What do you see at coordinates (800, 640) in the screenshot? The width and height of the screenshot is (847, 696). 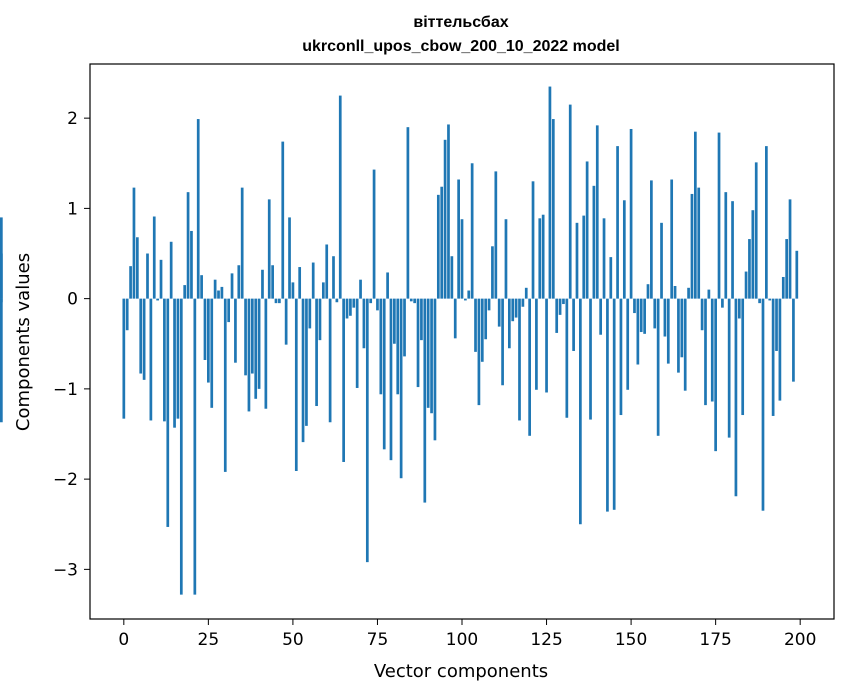 I see `x-tick-label: 200` at bounding box center [800, 640].